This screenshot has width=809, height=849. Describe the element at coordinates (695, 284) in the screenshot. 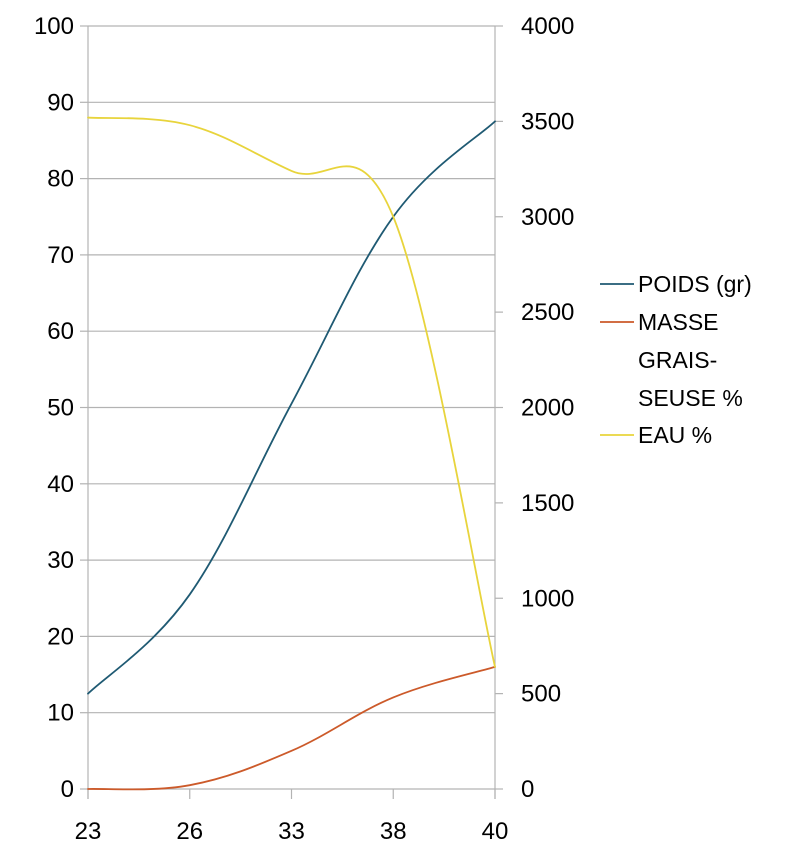

I see `legend-label: POIDS (gr)` at that location.